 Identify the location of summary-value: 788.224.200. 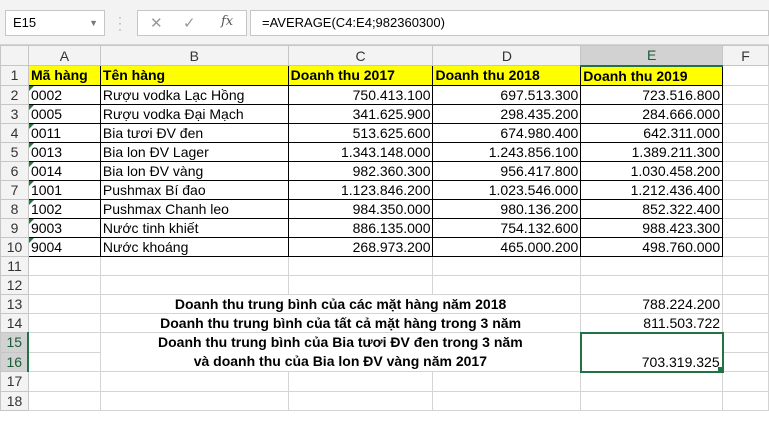
(652, 303).